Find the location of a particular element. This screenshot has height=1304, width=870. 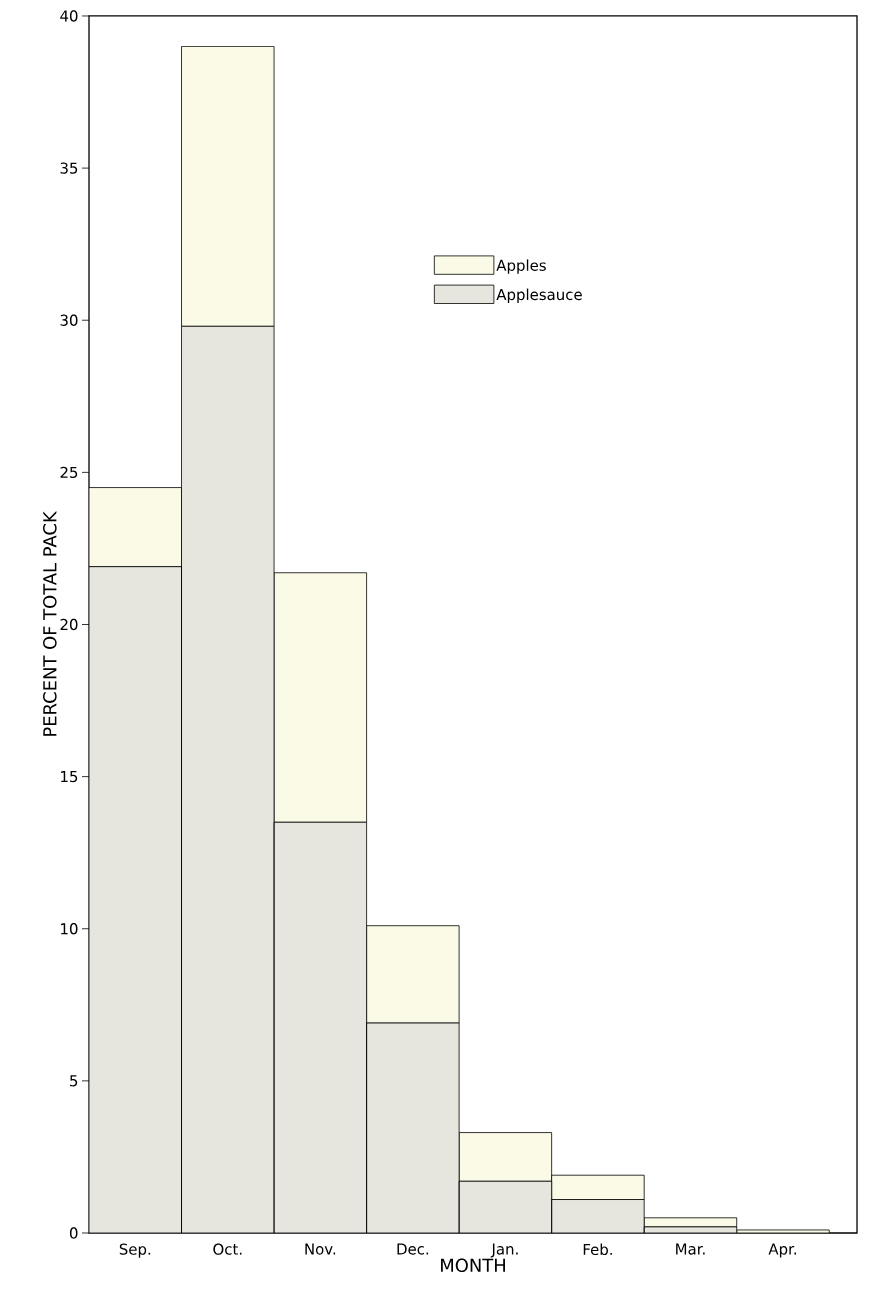

x-tick-label: Feb. is located at coordinates (597, 1249).